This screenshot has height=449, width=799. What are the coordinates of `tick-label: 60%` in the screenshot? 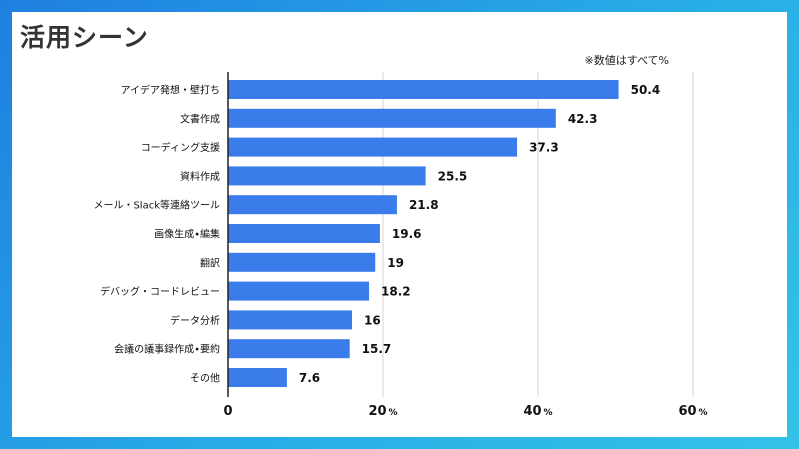 It's located at (692, 411).